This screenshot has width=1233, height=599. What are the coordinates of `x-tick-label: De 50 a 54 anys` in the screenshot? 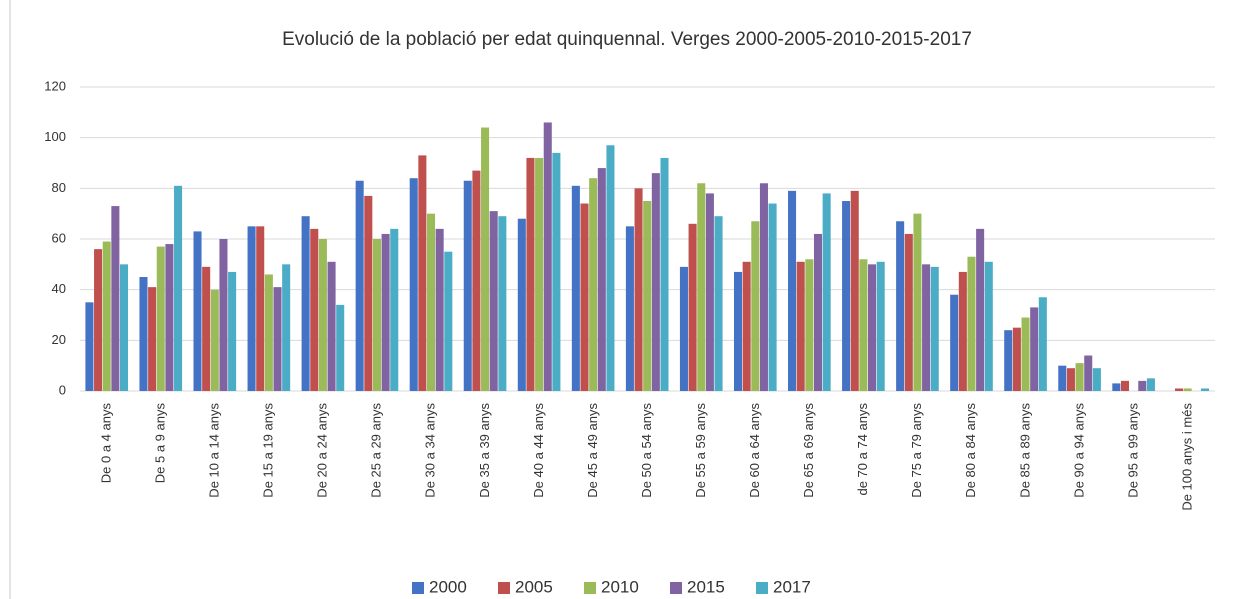 It's located at (646, 450).